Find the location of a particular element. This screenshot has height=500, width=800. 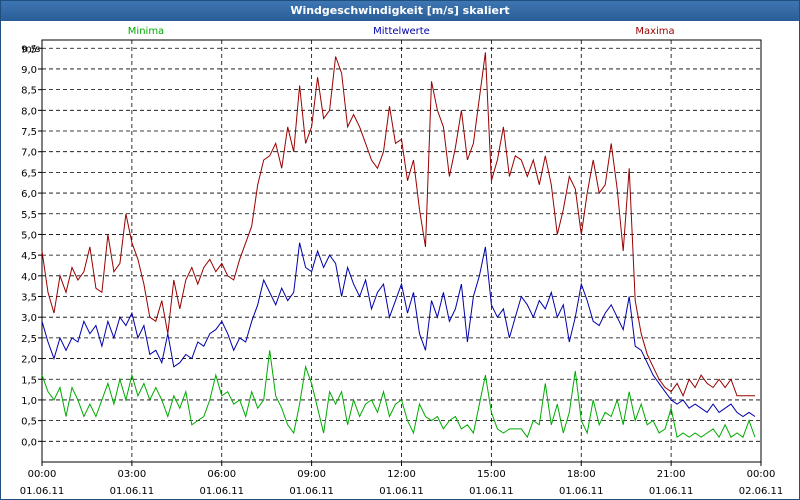

x-tick-label-time: 06:00 is located at coordinates (221, 474).